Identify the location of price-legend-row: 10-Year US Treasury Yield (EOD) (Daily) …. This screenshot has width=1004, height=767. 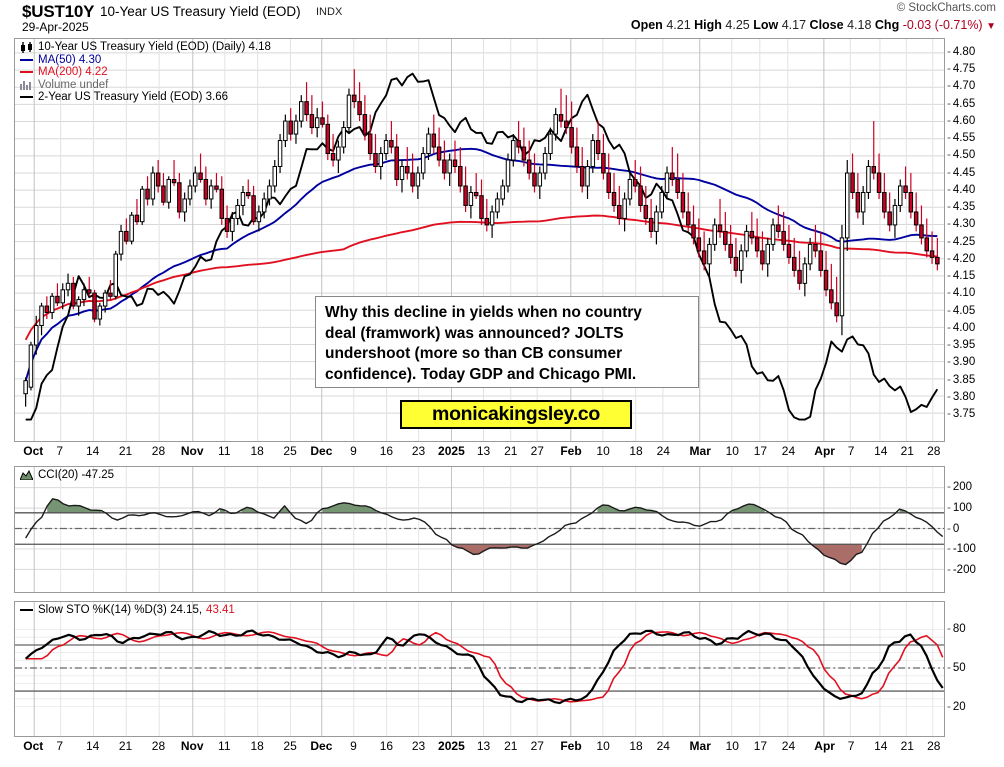
(145, 47).